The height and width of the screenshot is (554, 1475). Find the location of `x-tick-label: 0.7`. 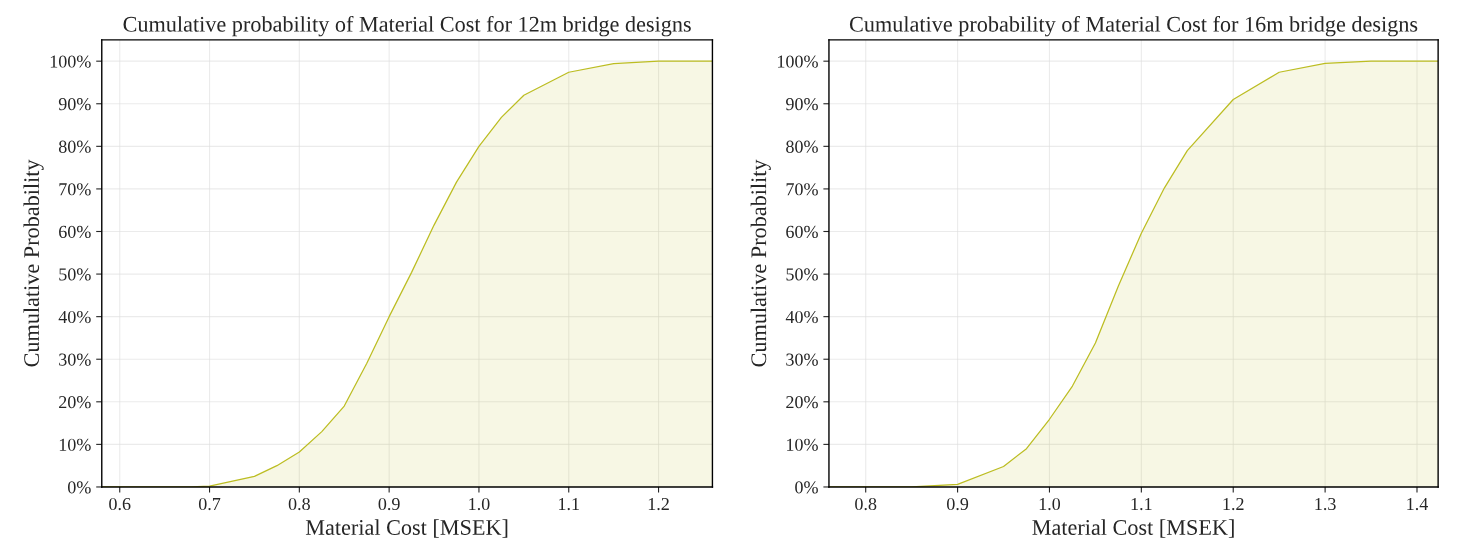

x-tick-label: 0.7 is located at coordinates (209, 504).